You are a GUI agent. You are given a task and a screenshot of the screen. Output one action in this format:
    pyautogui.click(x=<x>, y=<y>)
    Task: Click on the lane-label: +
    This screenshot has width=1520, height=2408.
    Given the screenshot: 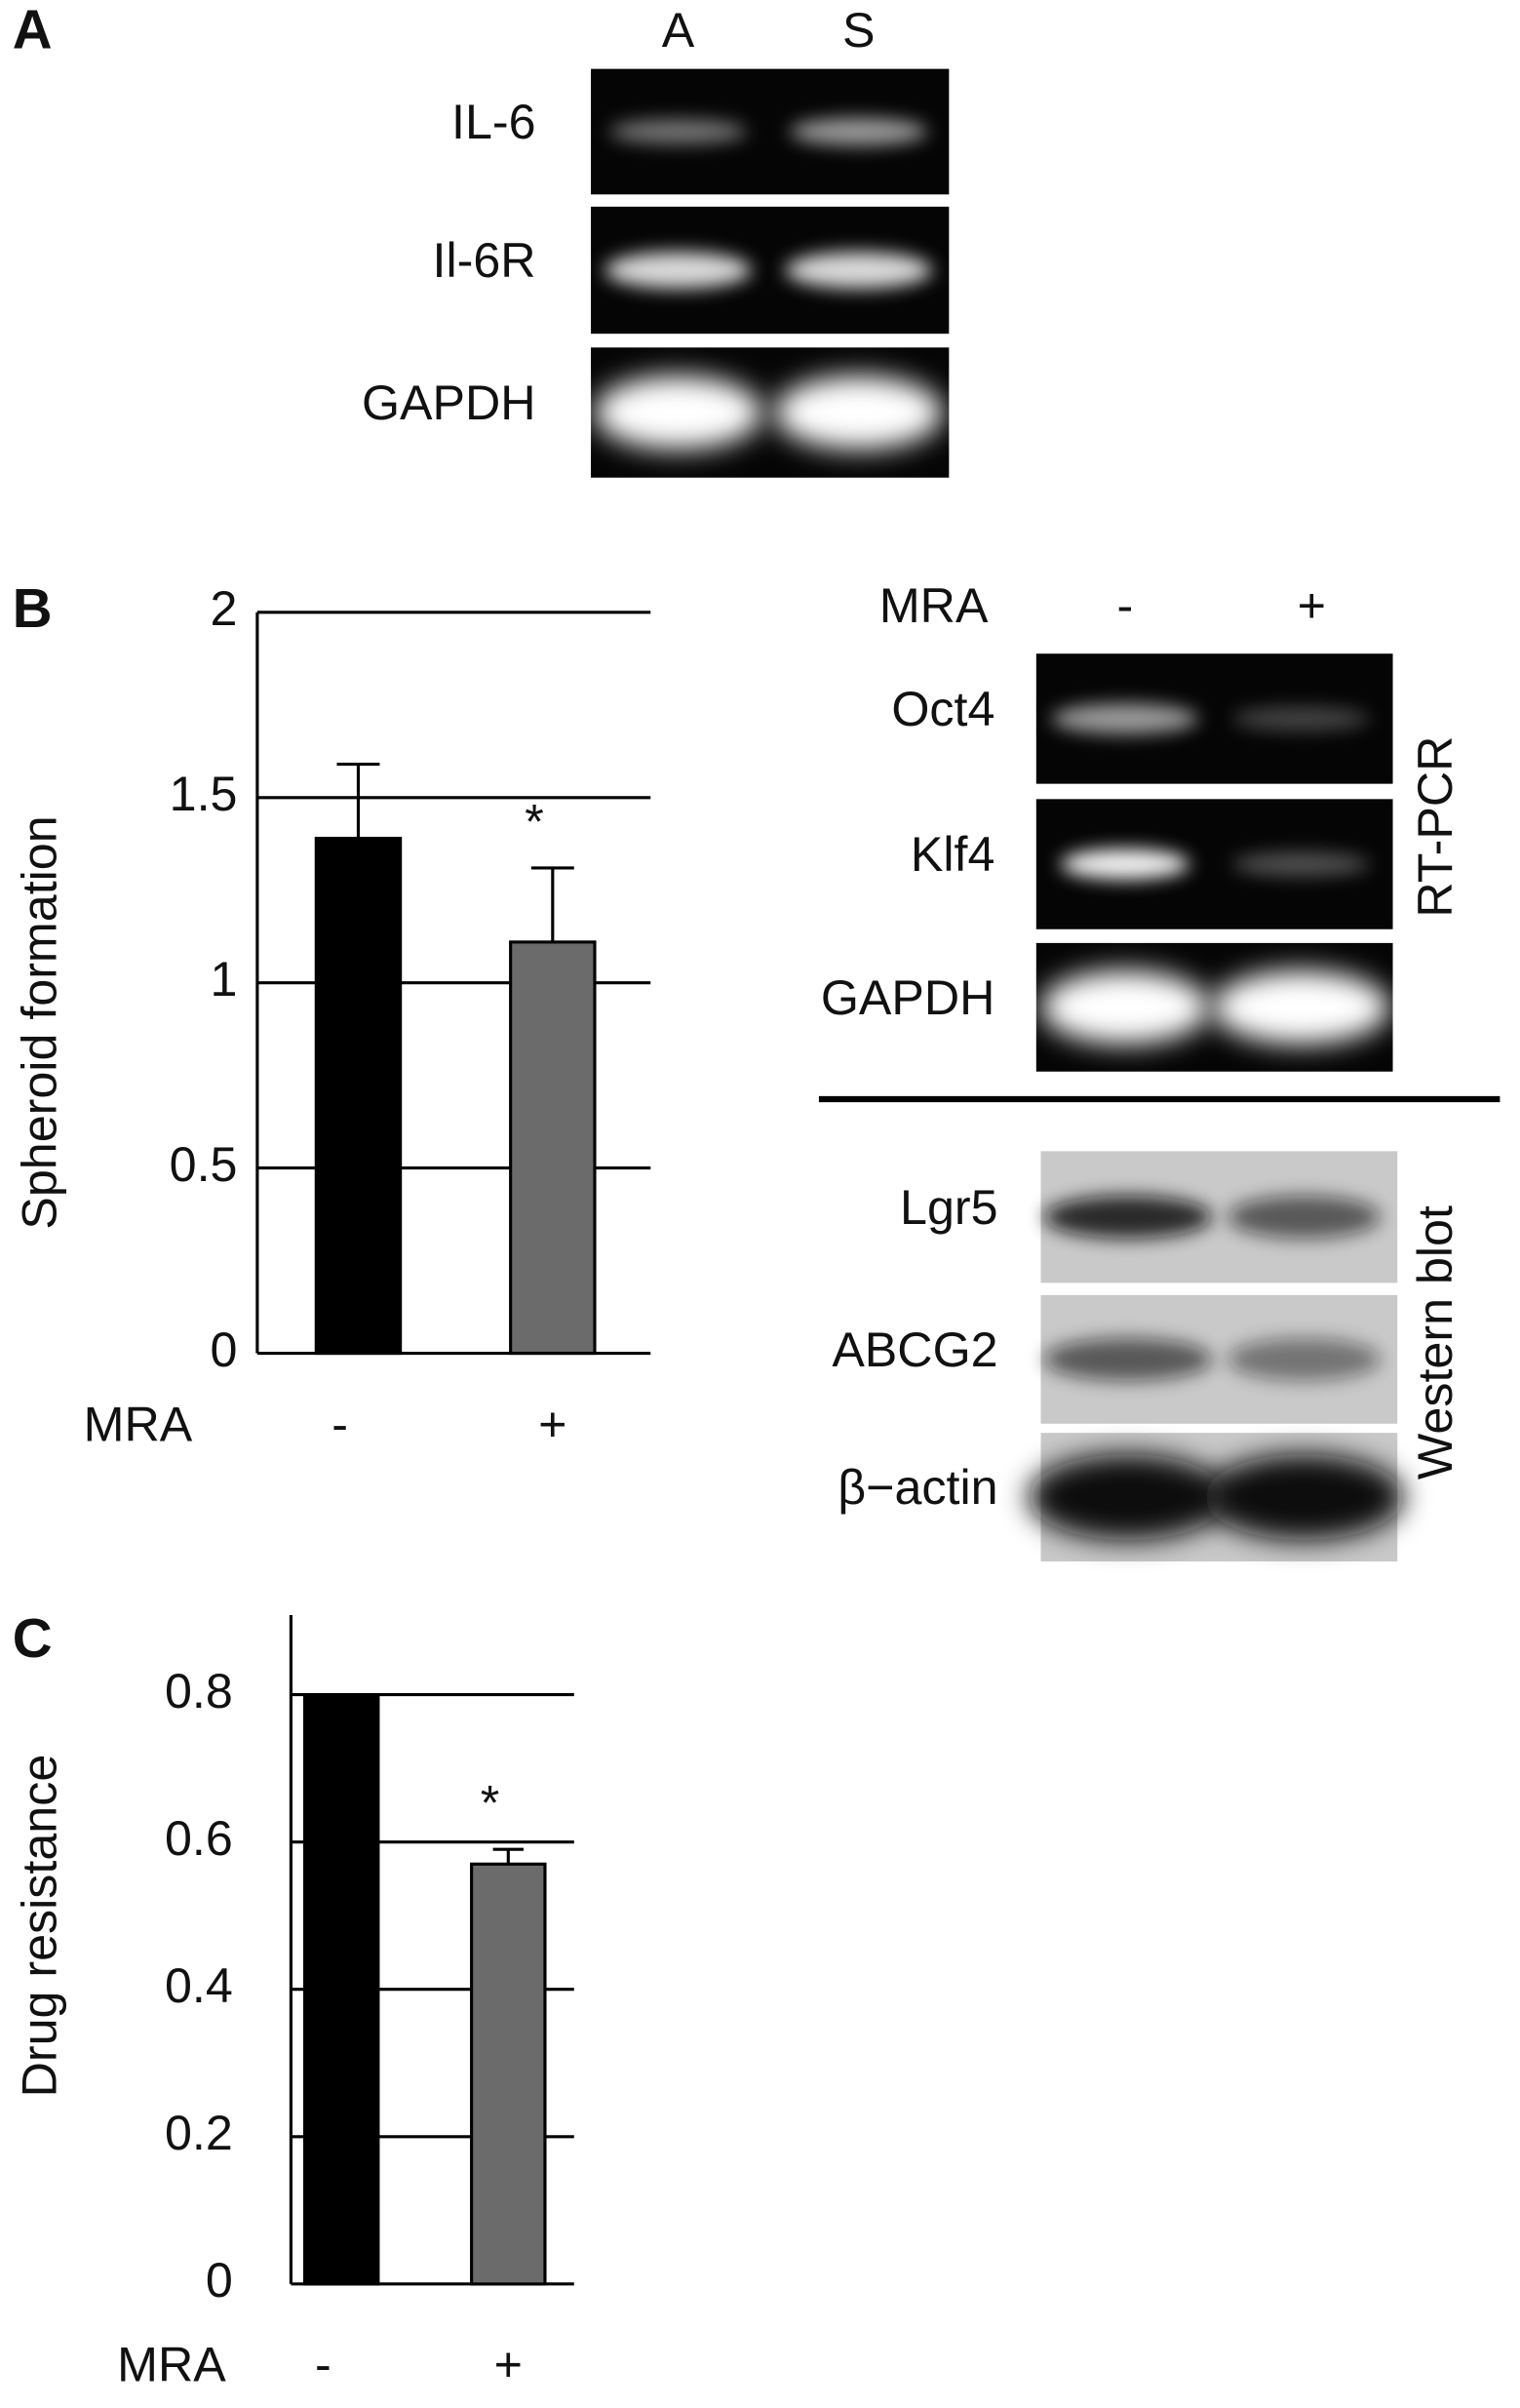 What is the action you would take?
    pyautogui.click(x=1312, y=605)
    